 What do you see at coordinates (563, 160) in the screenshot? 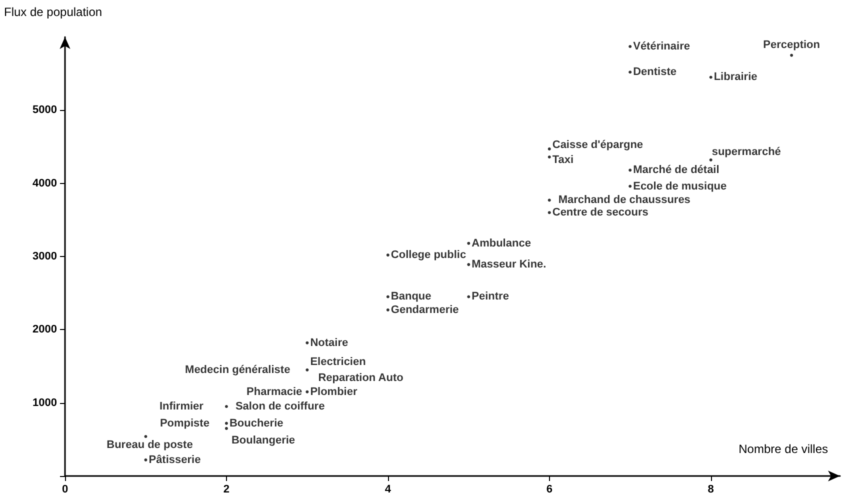
I see `annotation: Taxi` at bounding box center [563, 160].